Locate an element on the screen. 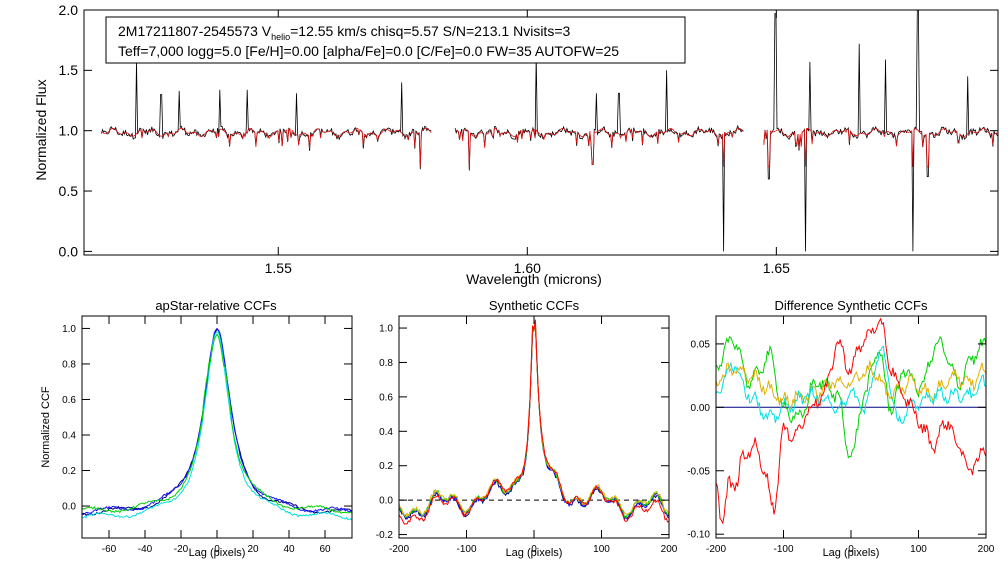 This screenshot has width=1008, height=576. series-syn-red is located at coordinates (534, 422).